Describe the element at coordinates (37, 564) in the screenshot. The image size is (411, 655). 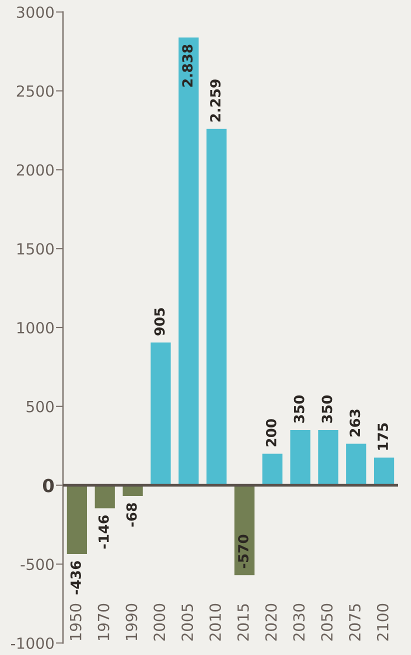
I see `y-tick-label: -500` at that location.